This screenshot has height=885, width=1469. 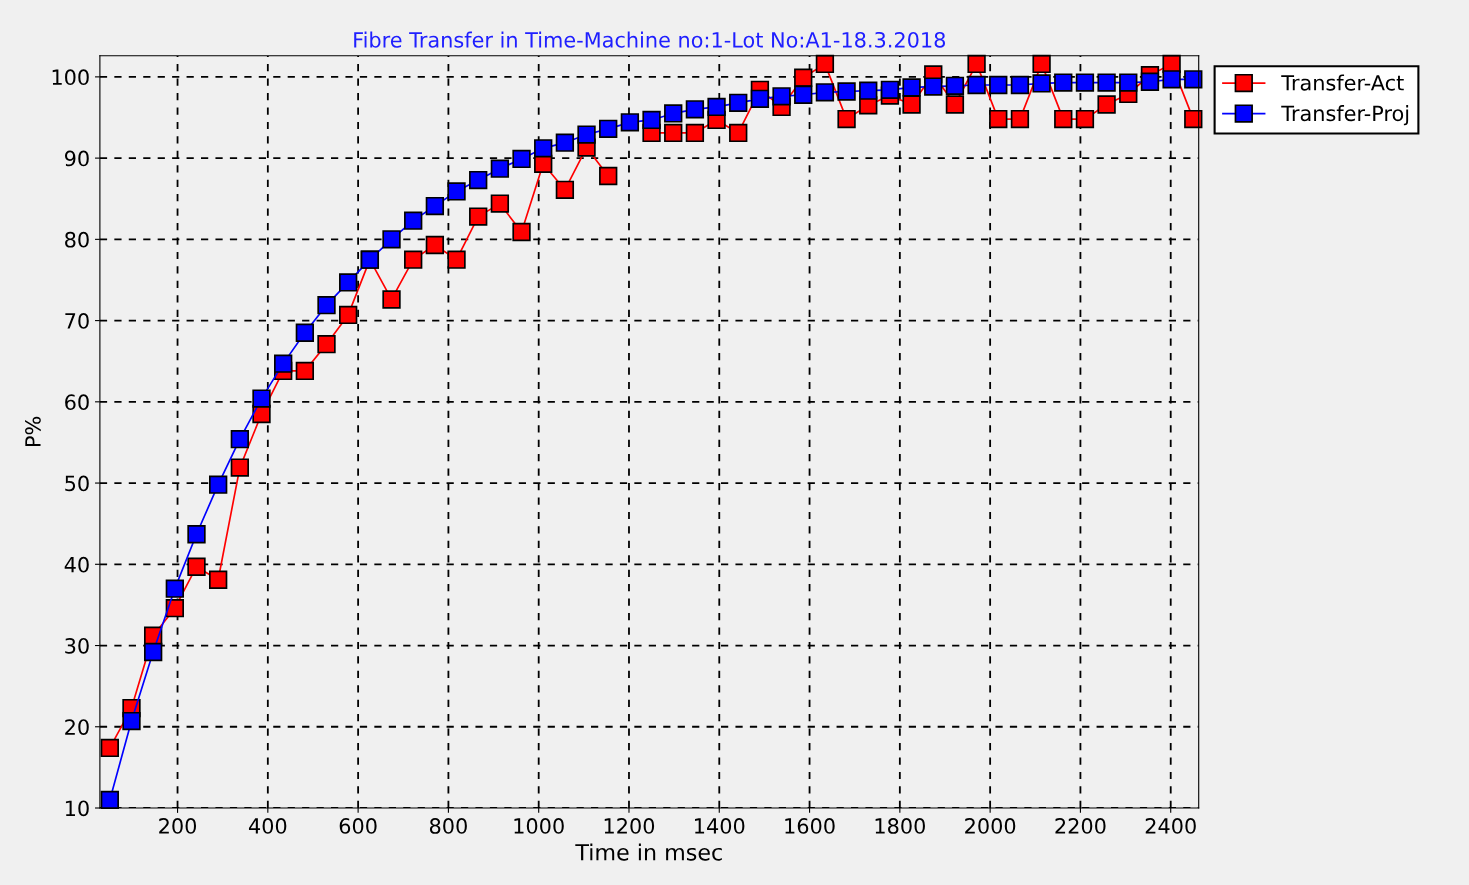 What do you see at coordinates (648, 852) in the screenshot?
I see `x-axis-title: Time in msec` at bounding box center [648, 852].